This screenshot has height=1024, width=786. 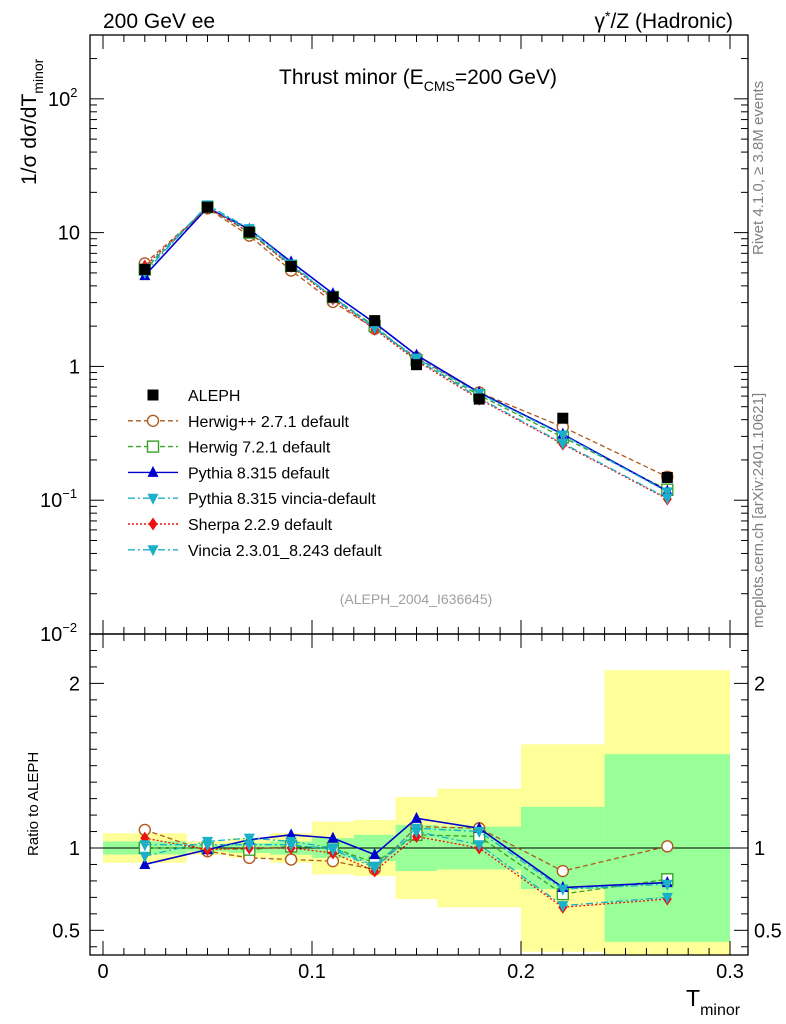 I want to click on legend-label: Herwig++ 2.7.1 default, so click(x=269, y=422).